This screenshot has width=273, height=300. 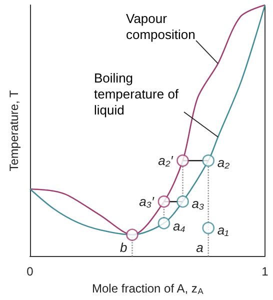 What do you see at coordinates (14, 130) in the screenshot?
I see `y-axis-title: Temperature, T` at bounding box center [14, 130].